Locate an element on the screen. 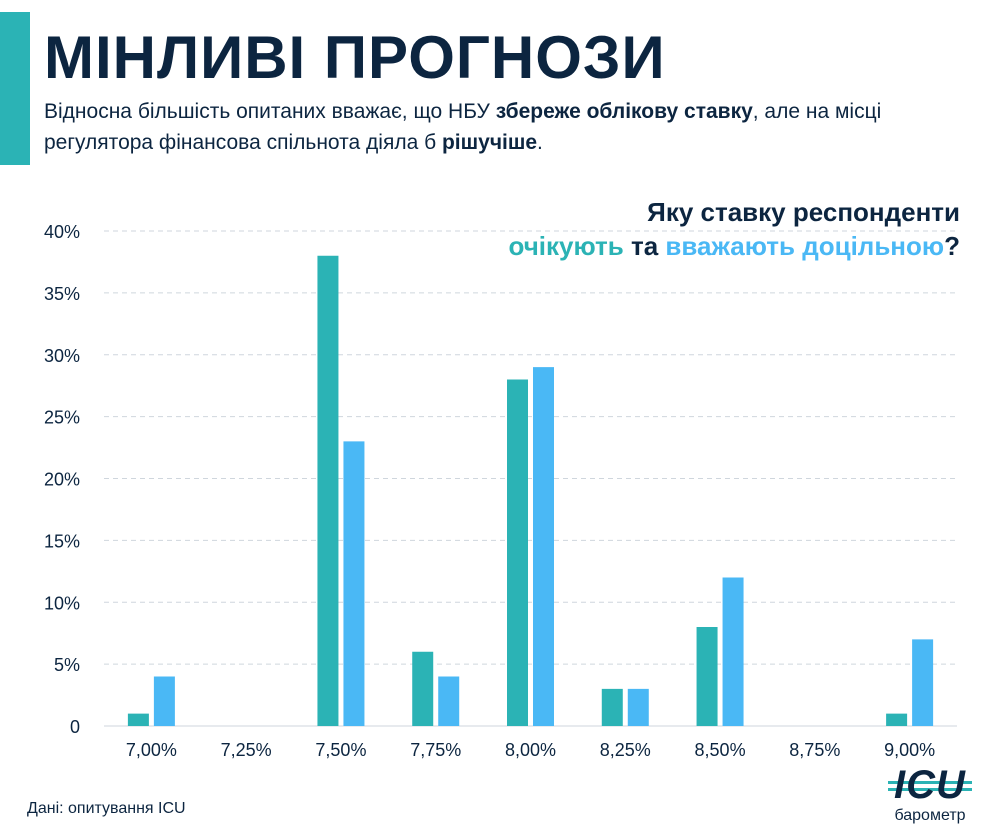 The height and width of the screenshot is (838, 1000). legend-appropriate: вважають доцільною is located at coordinates (805, 246).